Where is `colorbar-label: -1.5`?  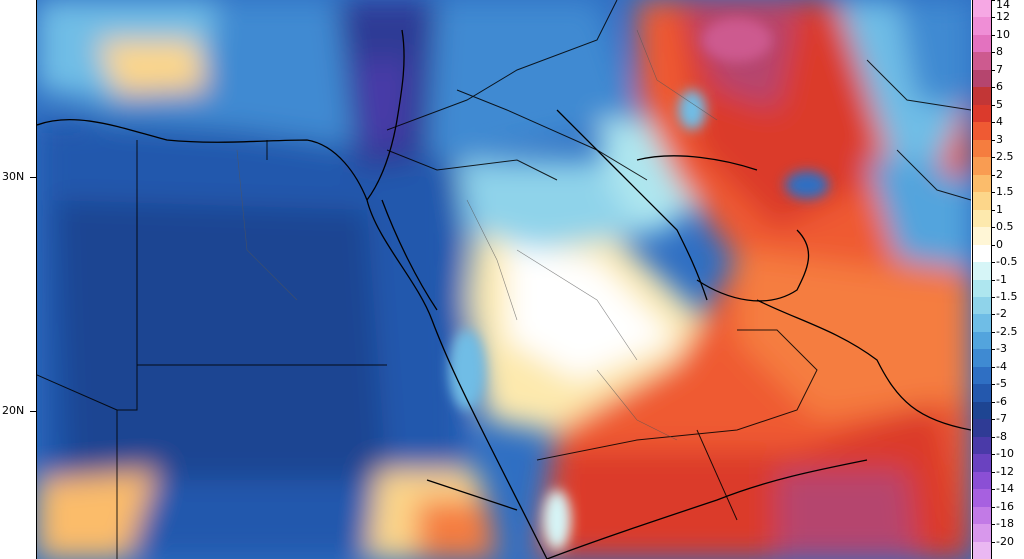 colorbar-label: -1.5 is located at coordinates (1007, 296).